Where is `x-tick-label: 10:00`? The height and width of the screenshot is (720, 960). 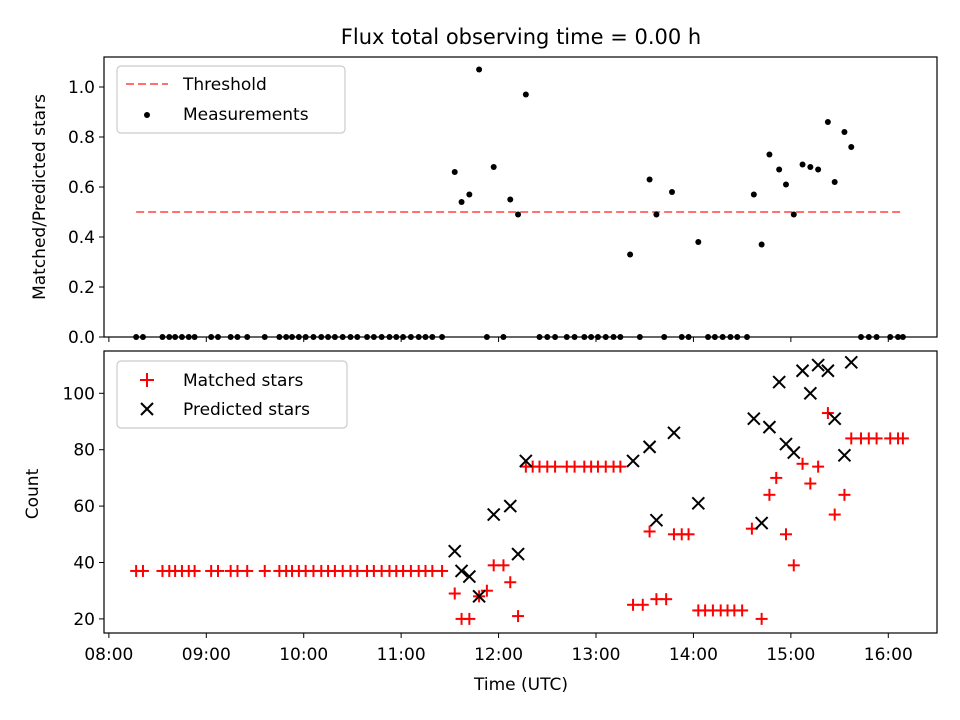
x-tick-label: 10:00 is located at coordinates (303, 655).